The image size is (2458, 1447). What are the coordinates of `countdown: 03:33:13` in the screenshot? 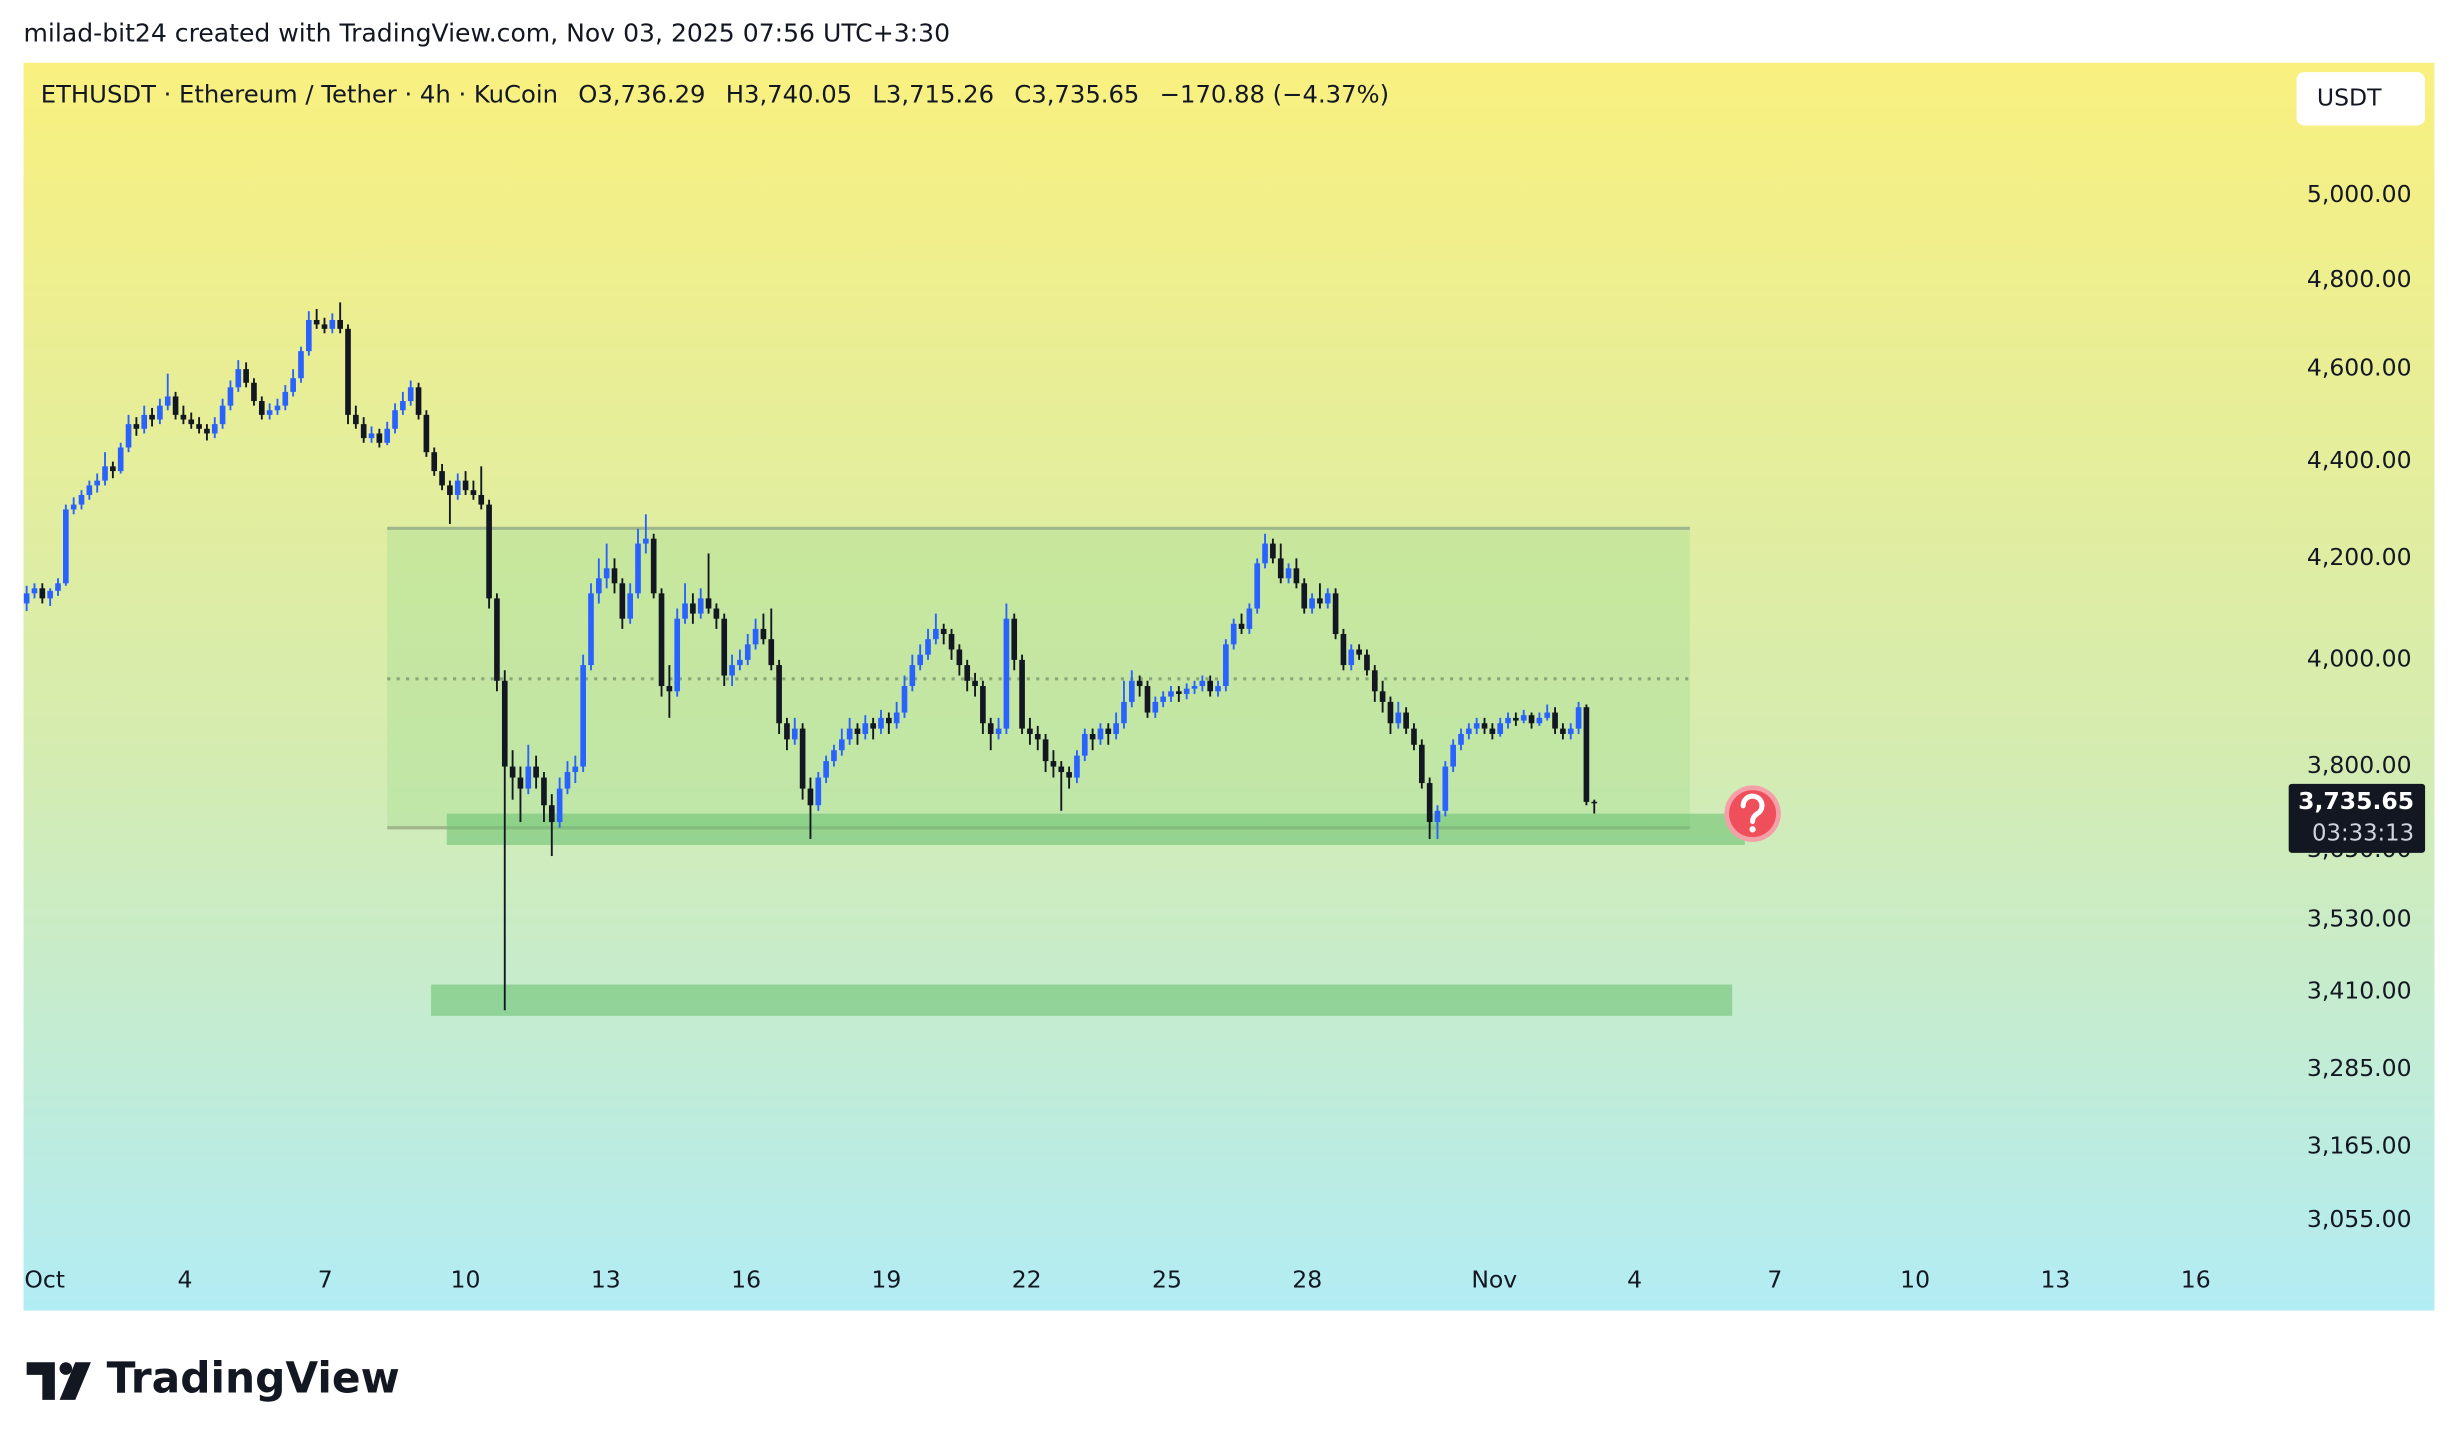 It's located at (2363, 834).